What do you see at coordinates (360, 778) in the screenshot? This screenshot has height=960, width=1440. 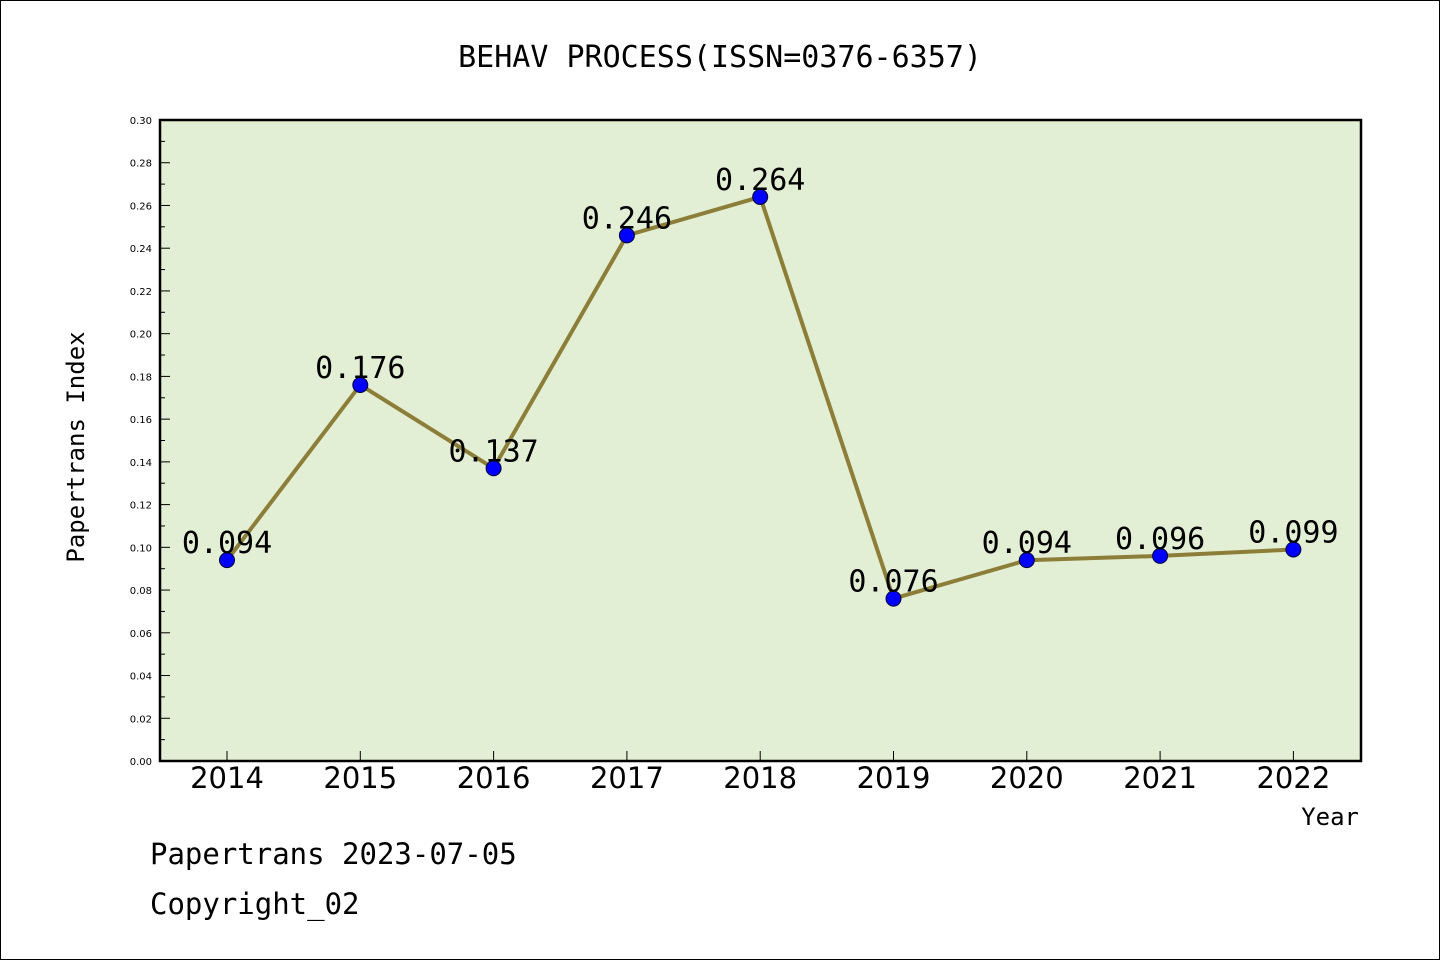 I see `x-tick-label: 2015` at bounding box center [360, 778].